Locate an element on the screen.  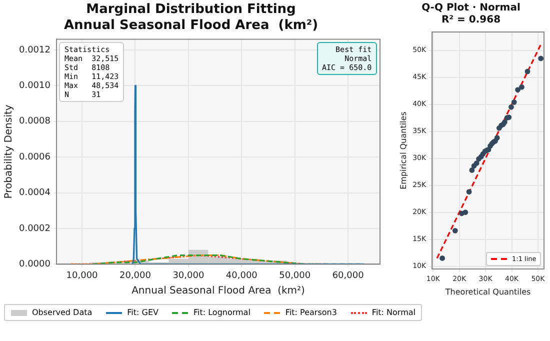
x-tick-label: 50,000 is located at coordinates (295, 275).